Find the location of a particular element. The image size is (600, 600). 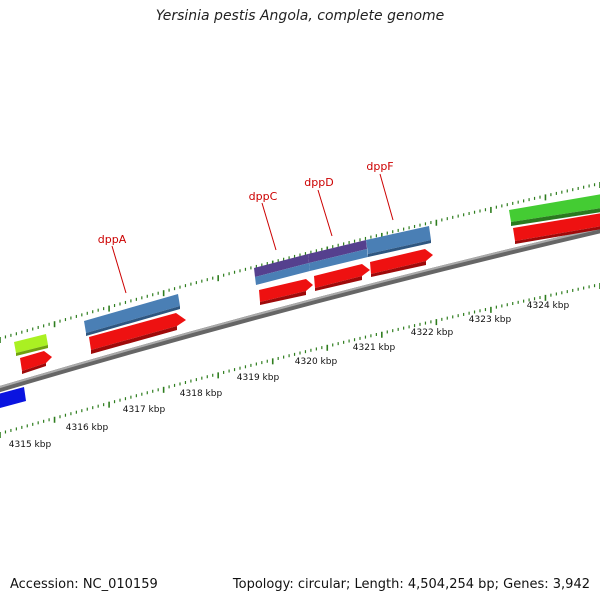

feature-dppA-blue is located at coordinates (132, 315).